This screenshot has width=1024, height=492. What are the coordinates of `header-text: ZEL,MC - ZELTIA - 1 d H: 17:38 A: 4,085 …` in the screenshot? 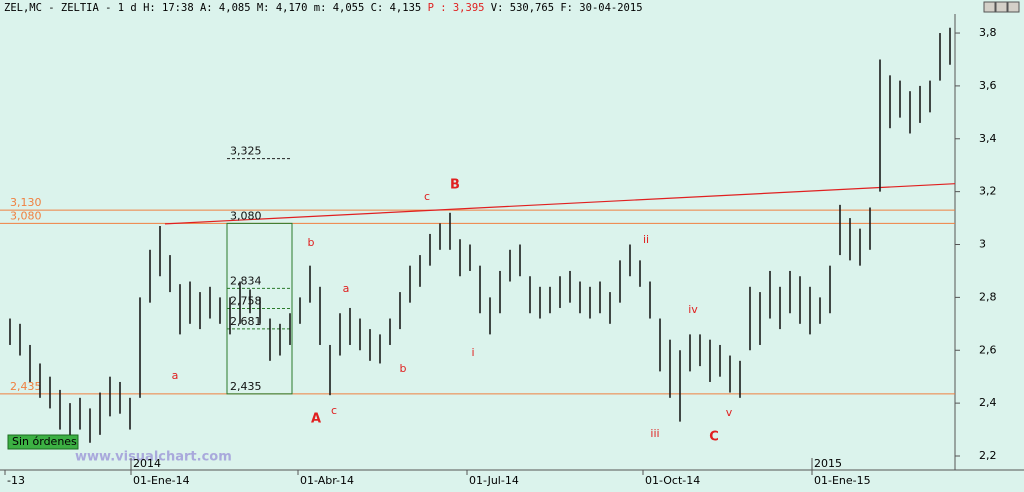 It's located at (212, 8).